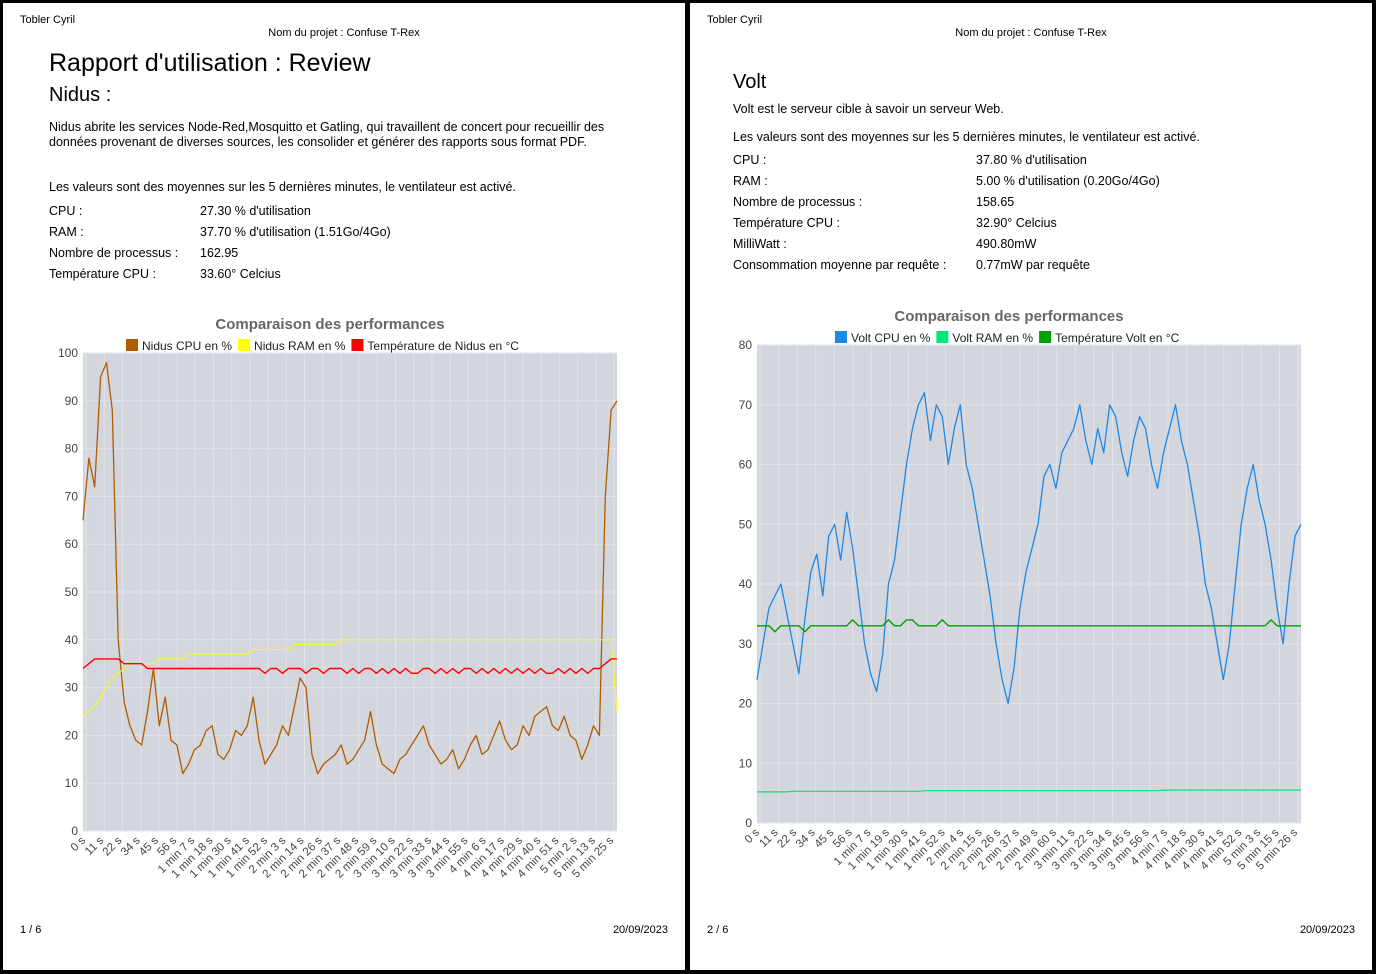 This screenshot has height=974, width=1376. What do you see at coordinates (1068, 181) in the screenshot?
I see `stat-value: 5.00 % d'utilisation (0.20Go/4Go)` at bounding box center [1068, 181].